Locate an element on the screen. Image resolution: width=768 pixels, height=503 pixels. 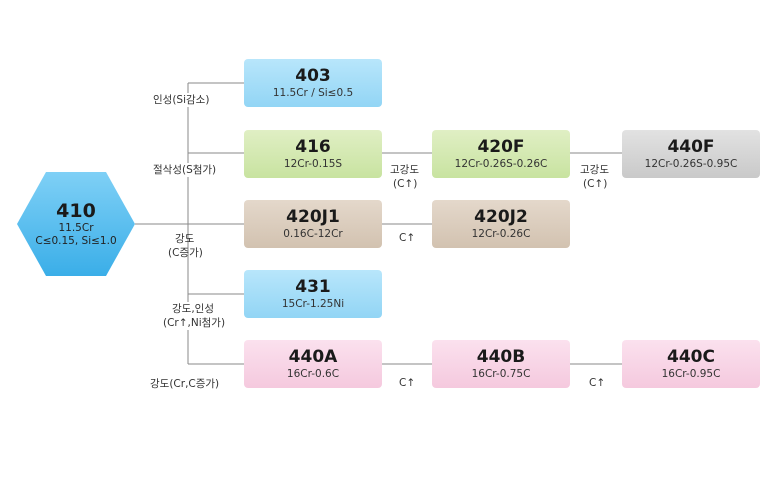
grade-box-420j1: 420J1 0.16C-12Cr is located at coordinates (313, 224).